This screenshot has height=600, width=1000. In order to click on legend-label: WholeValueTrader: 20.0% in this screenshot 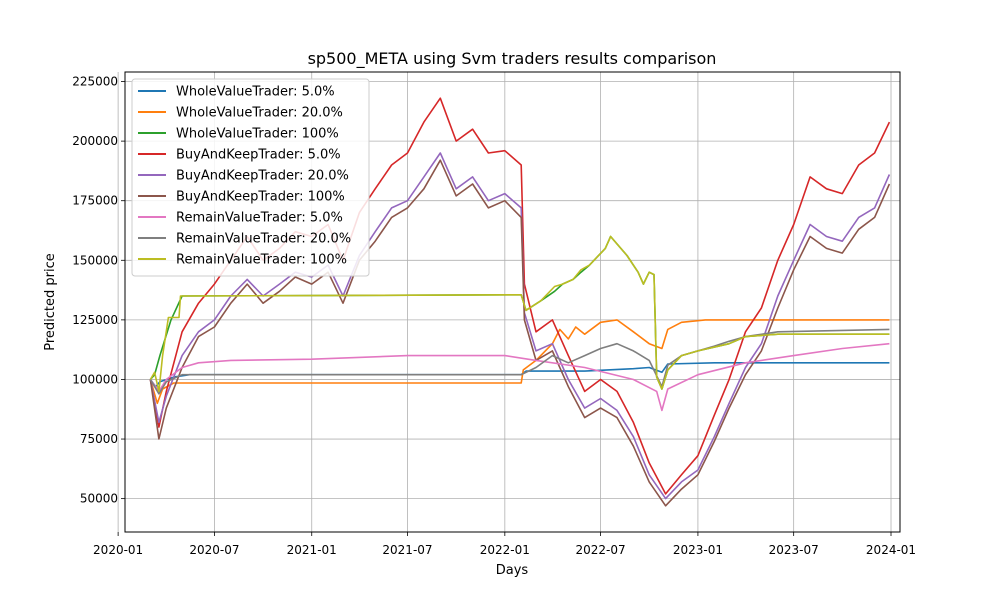, I will do `click(259, 113)`.